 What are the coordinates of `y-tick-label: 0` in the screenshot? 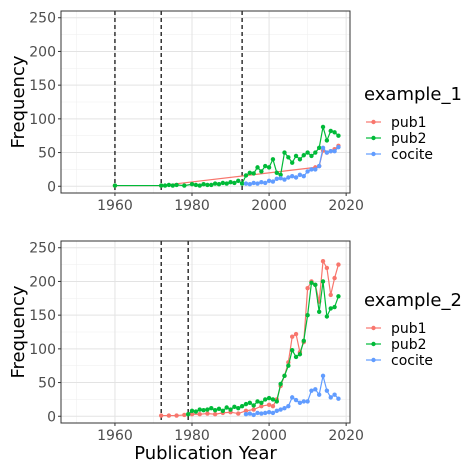 It's located at (51, 417).